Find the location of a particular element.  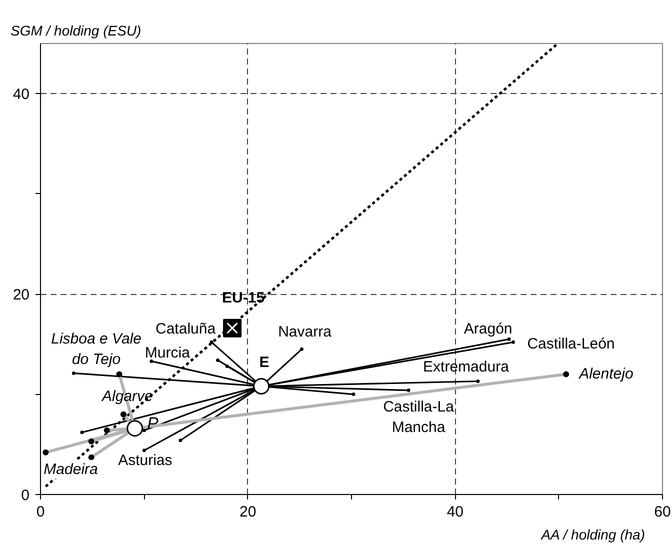

series-label: Castilla-La Mancha is located at coordinates (419, 417).